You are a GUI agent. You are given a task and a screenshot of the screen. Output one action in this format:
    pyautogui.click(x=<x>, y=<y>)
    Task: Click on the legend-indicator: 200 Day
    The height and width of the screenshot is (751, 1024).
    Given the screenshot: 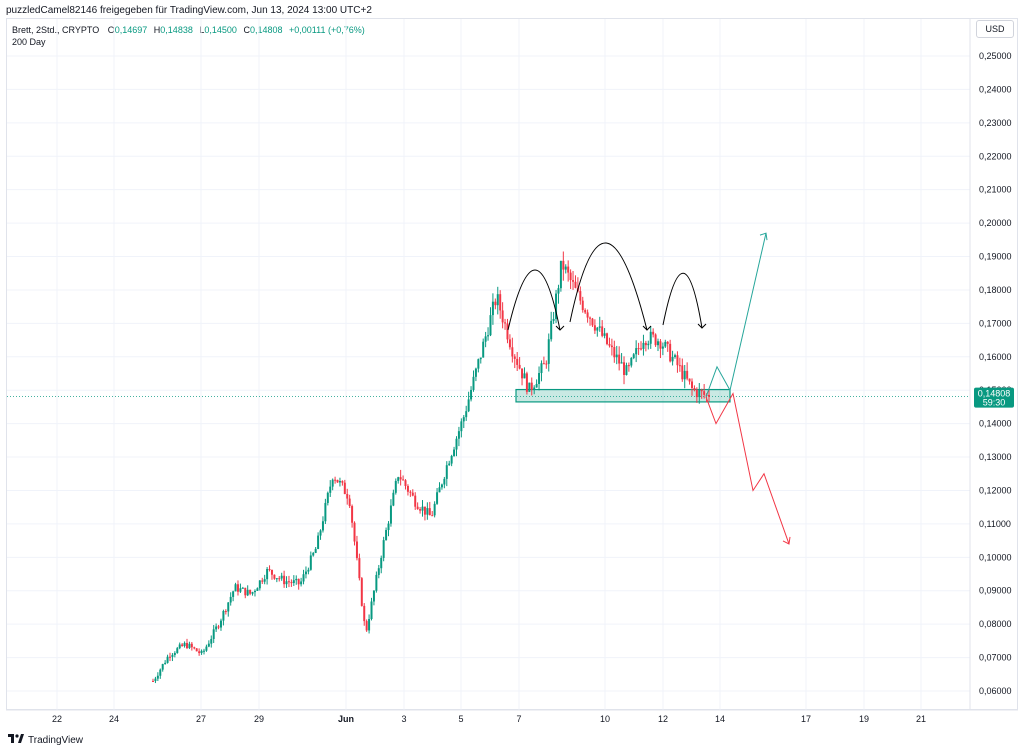 What is the action you would take?
    pyautogui.click(x=29, y=42)
    